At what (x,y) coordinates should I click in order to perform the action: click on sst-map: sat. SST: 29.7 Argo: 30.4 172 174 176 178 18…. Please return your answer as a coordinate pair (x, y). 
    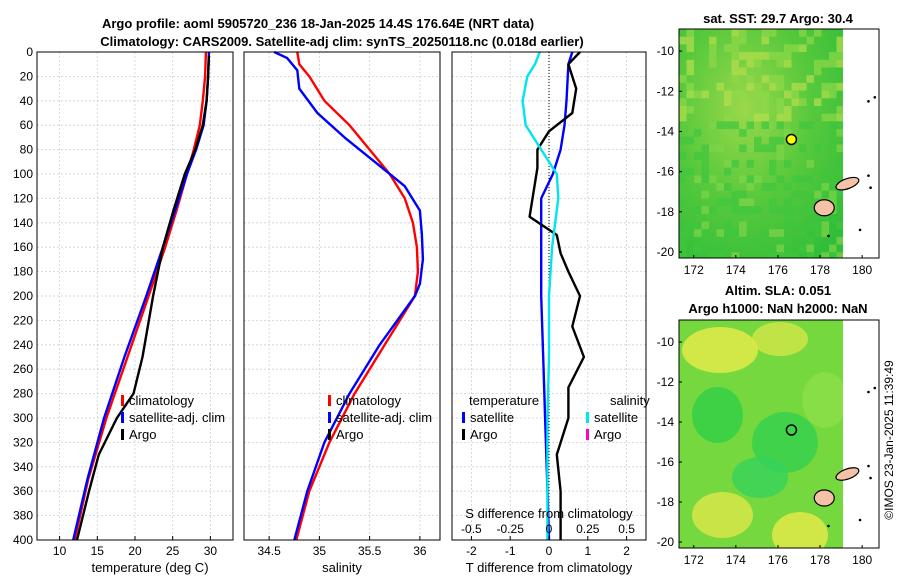
    Looking at the image, I should click on (768, 144).